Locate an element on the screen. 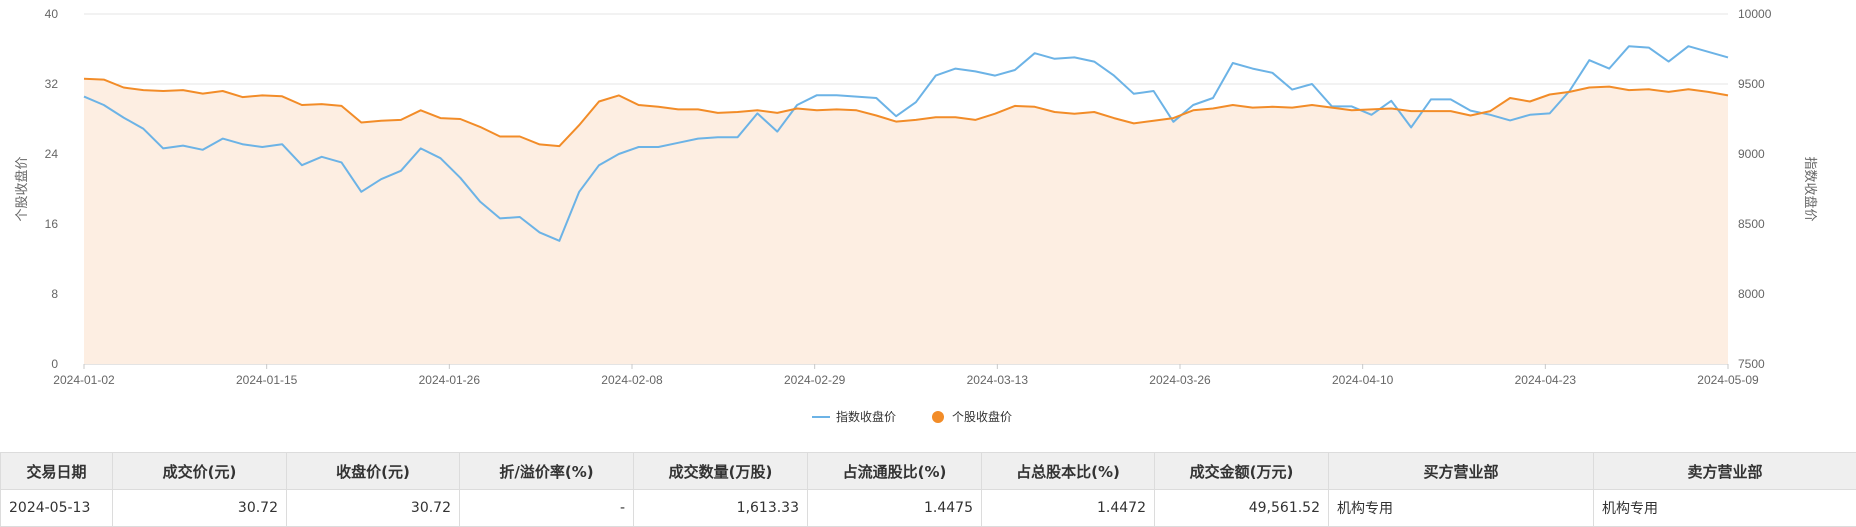 The height and width of the screenshot is (527, 1856). cell-buyer: 机构专用 is located at coordinates (1461, 508).